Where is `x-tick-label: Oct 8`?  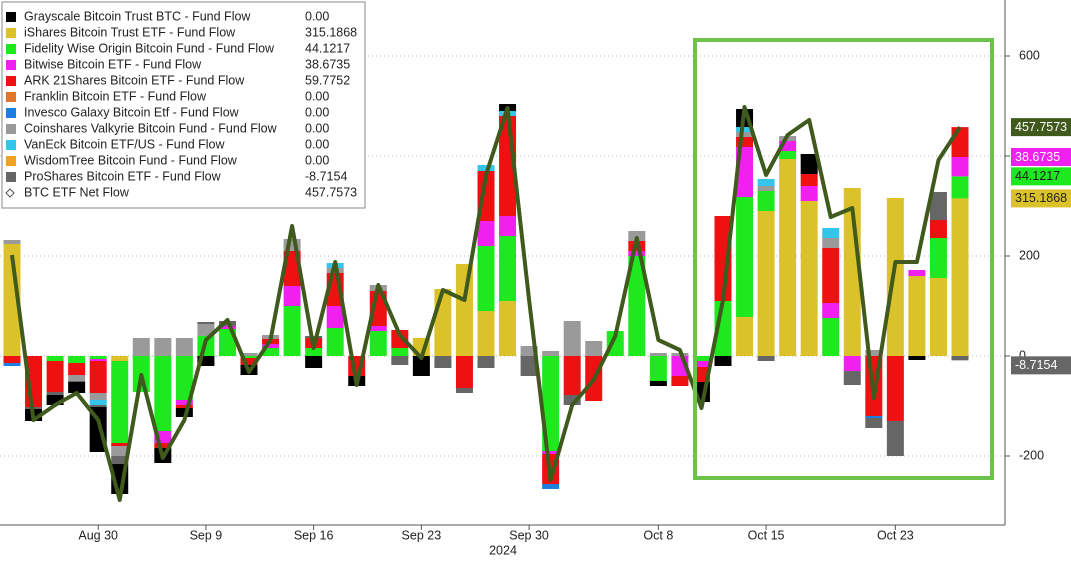 x-tick-label: Oct 8 is located at coordinates (658, 535).